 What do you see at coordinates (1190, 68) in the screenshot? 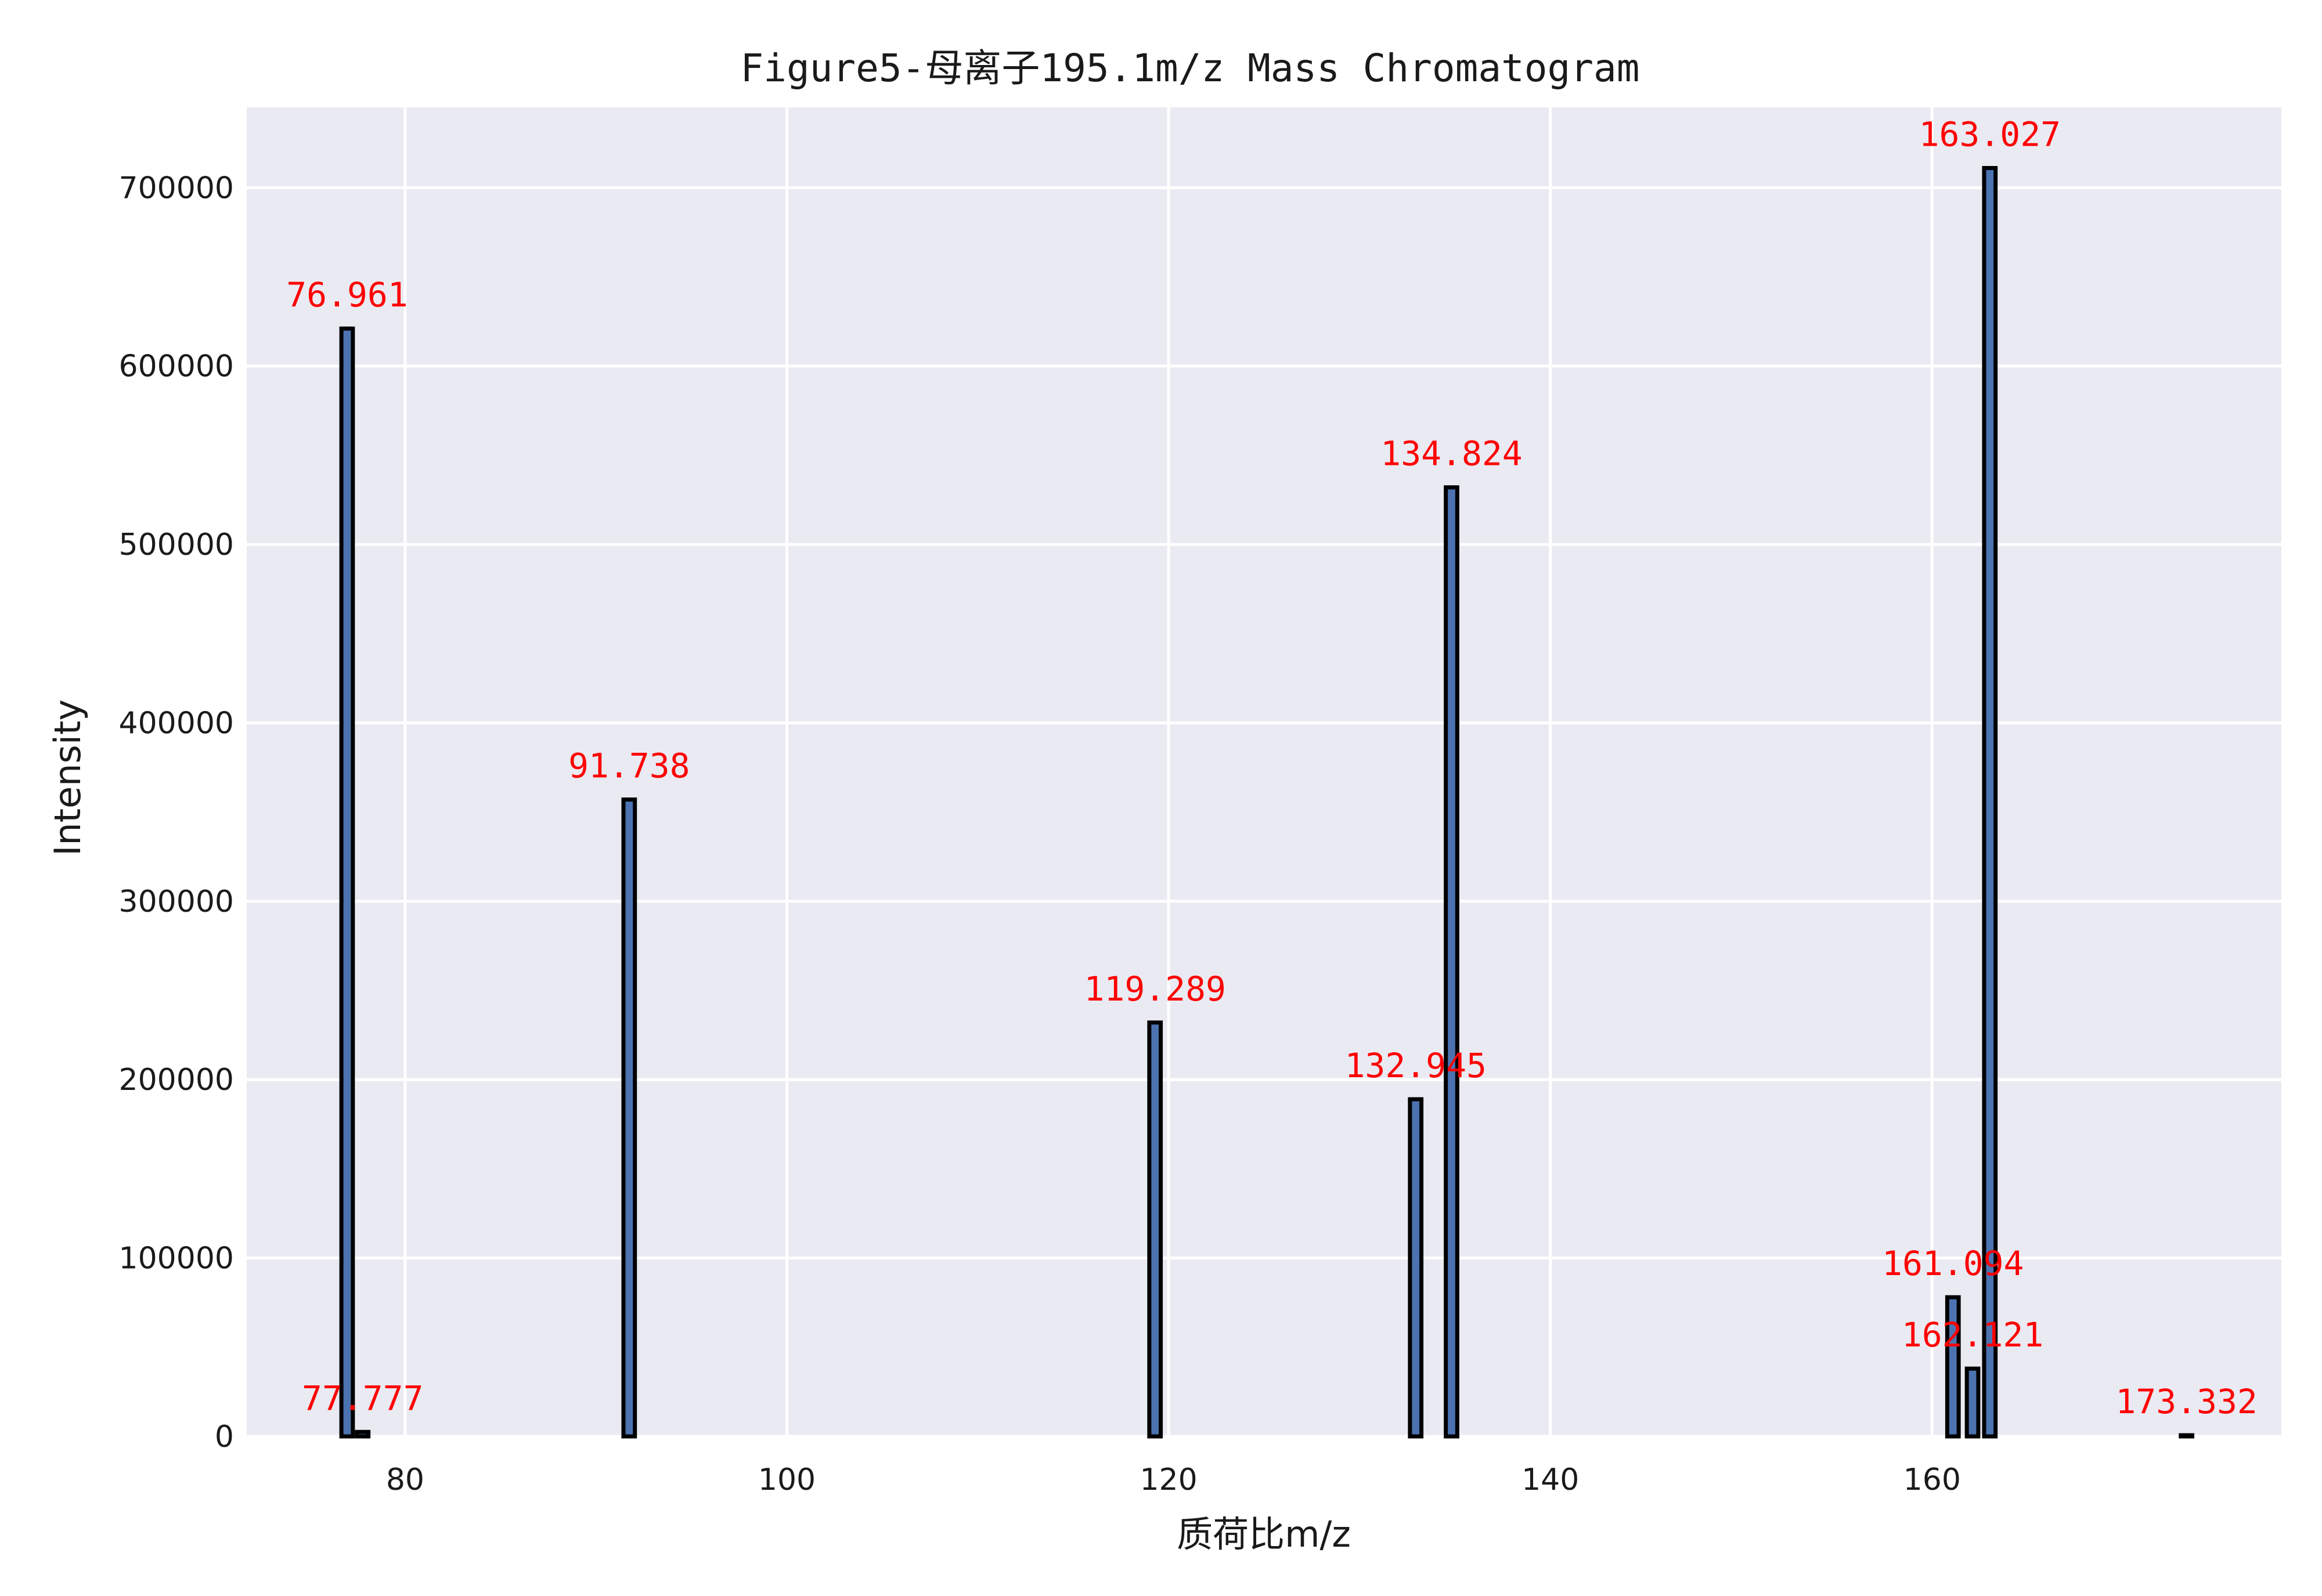
I see `chart-title: Figure5-母离子195.1m/z Mass Chromatogram` at bounding box center [1190, 68].